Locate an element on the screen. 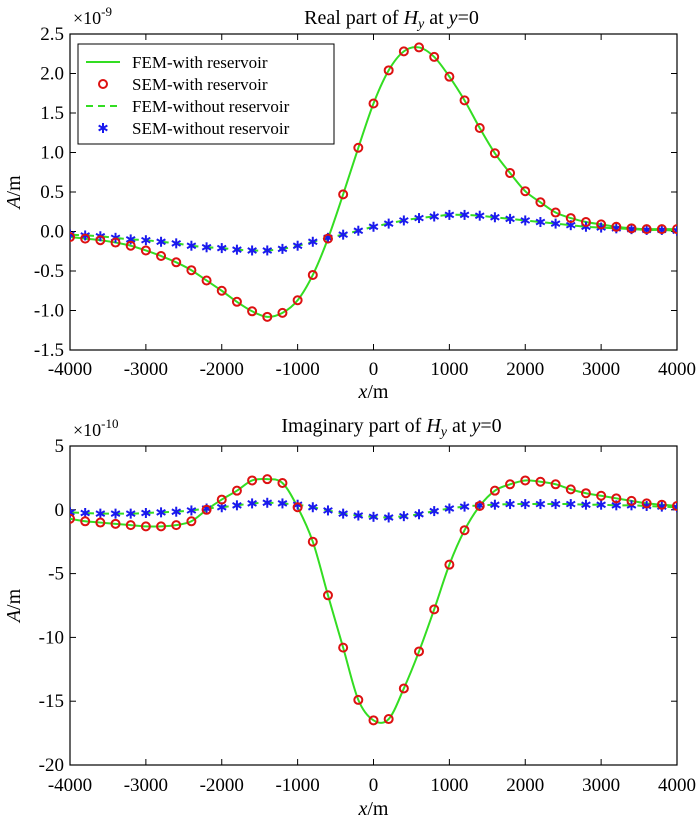 The image size is (700, 822). title-y-var: y is located at coordinates (474, 426).